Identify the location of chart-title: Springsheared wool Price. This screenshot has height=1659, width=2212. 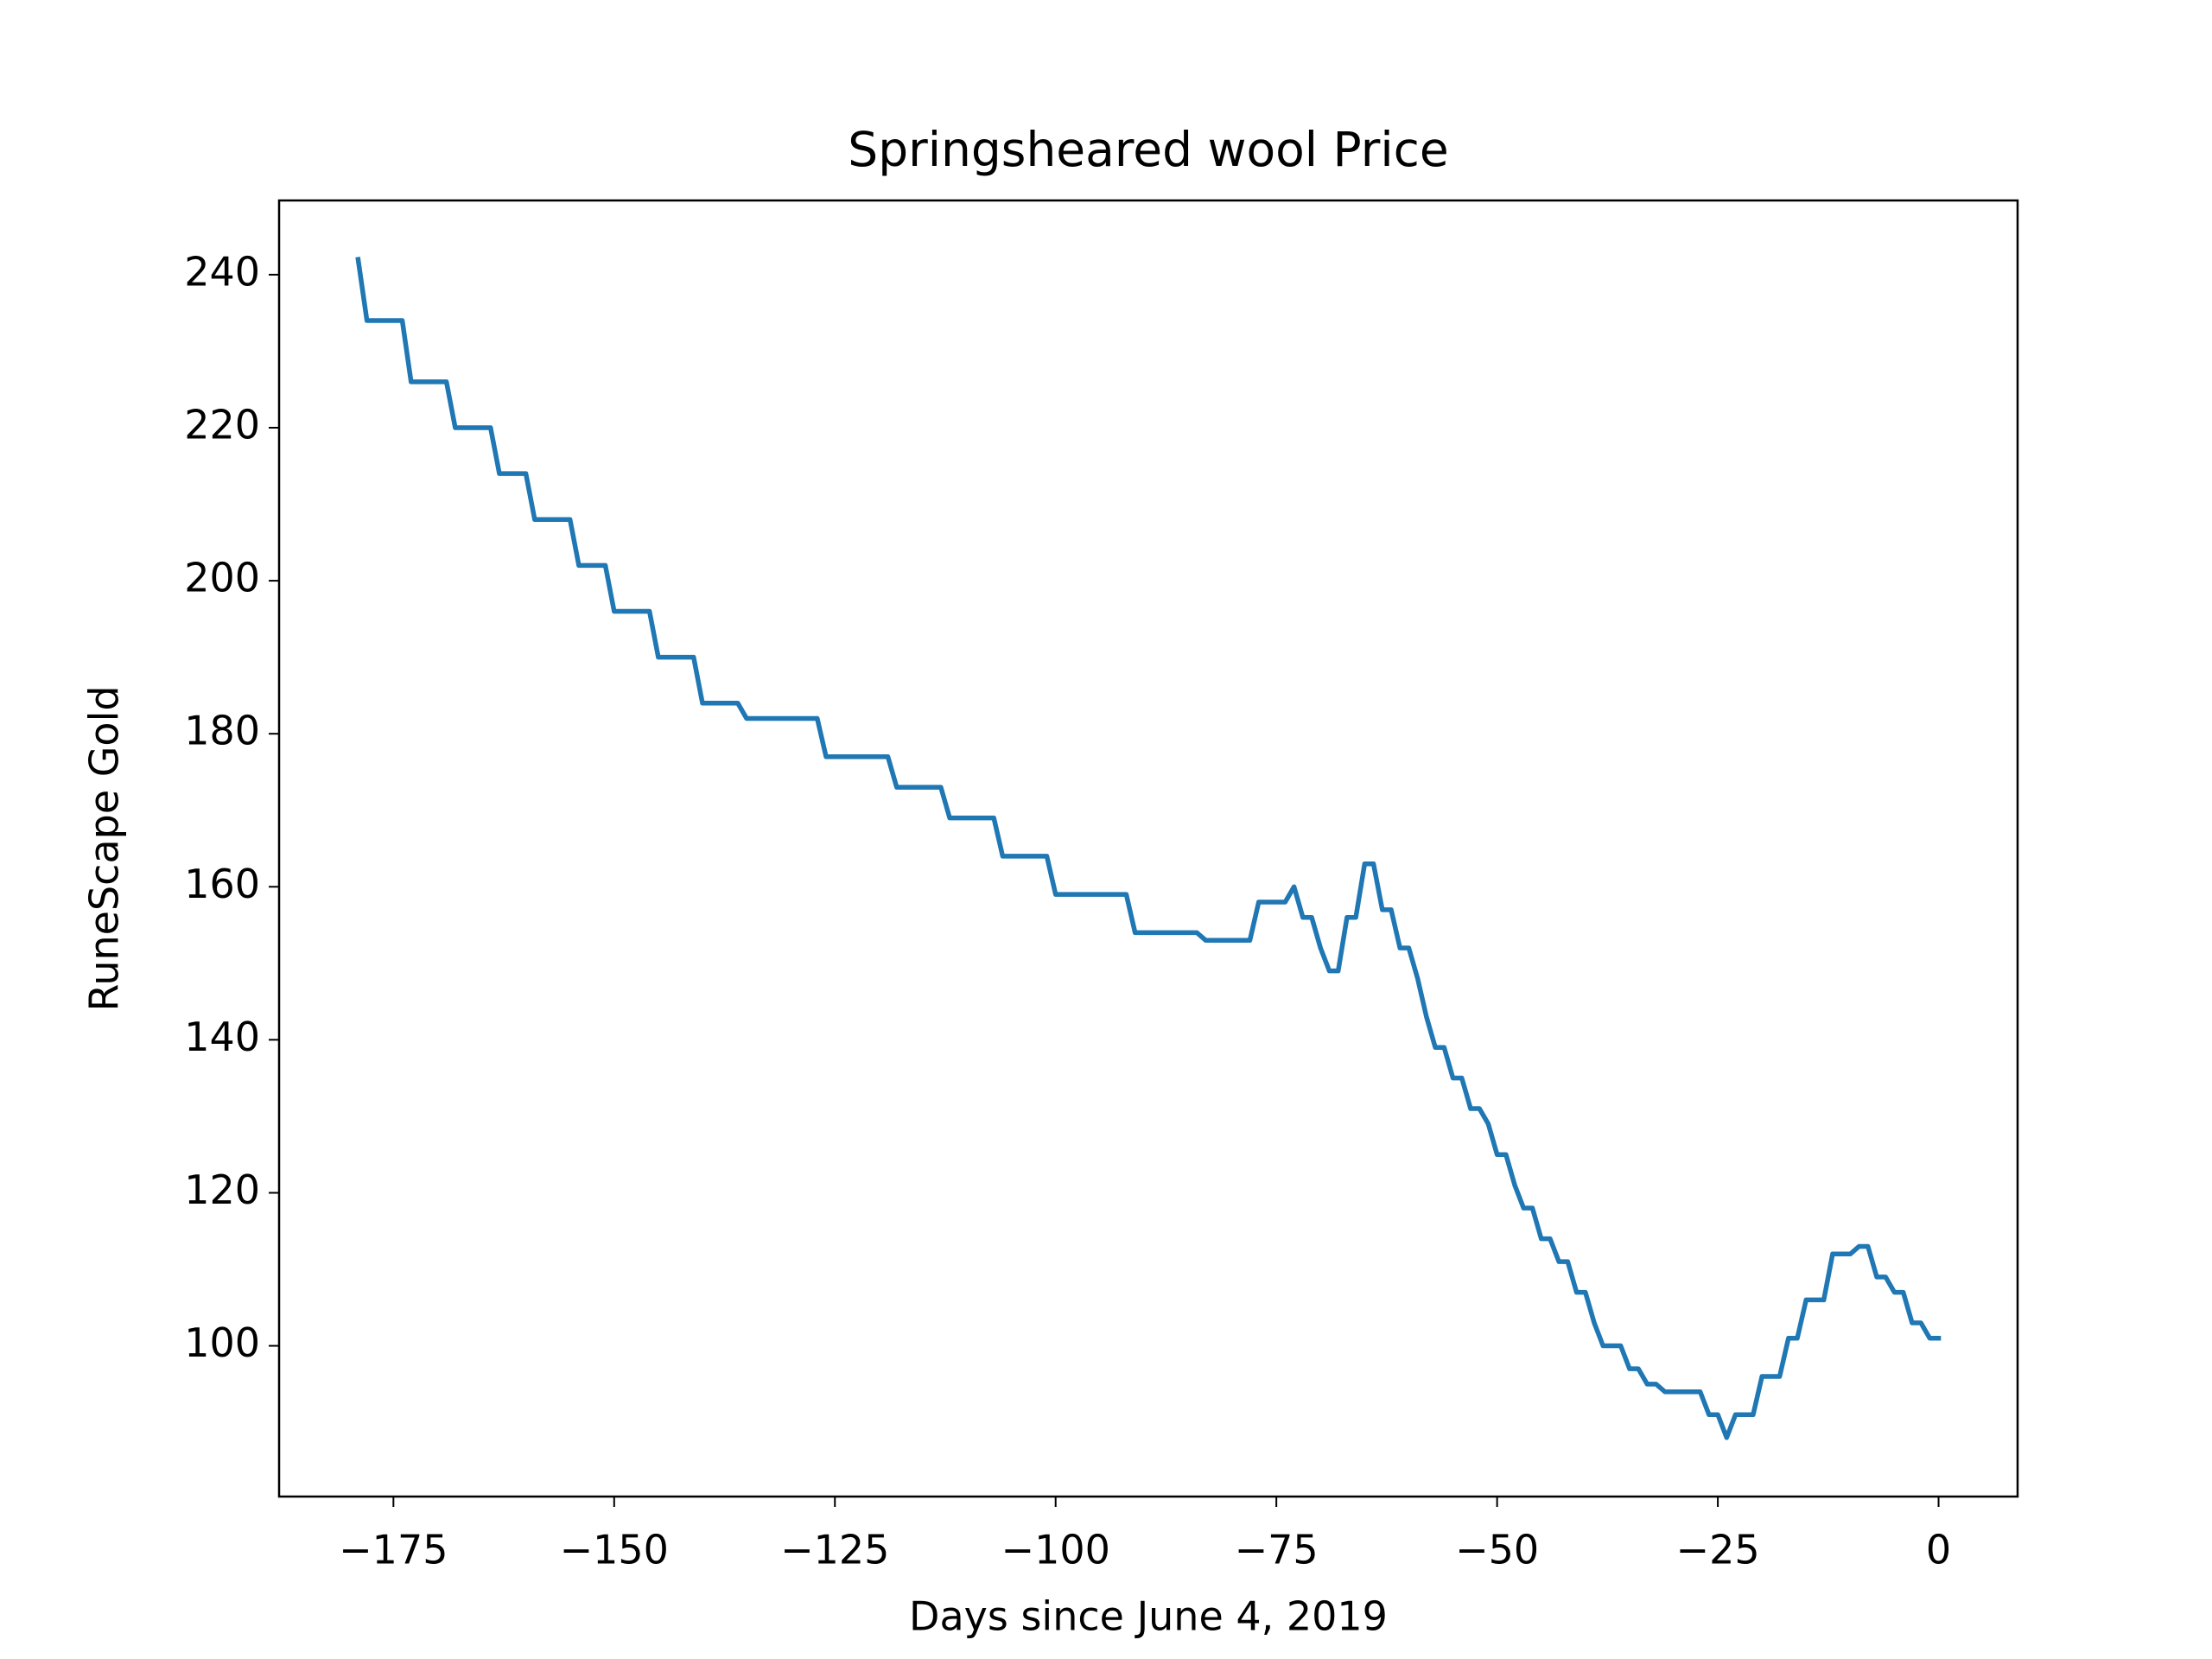
(1148, 149).